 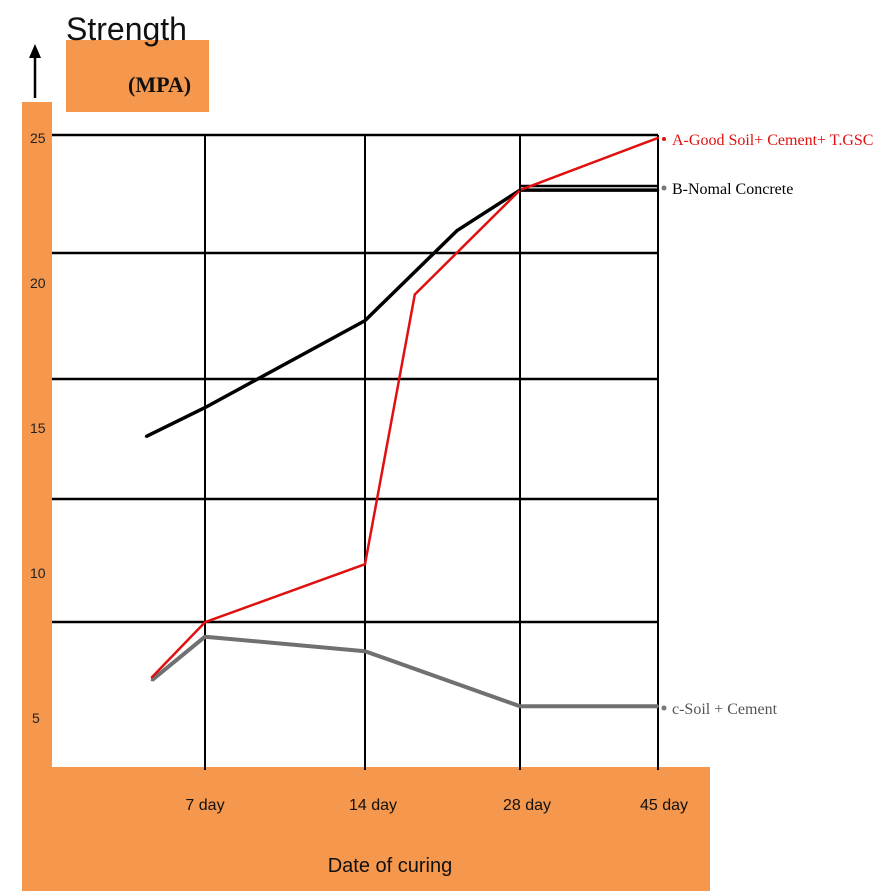 What do you see at coordinates (390, 866) in the screenshot?
I see `x-axis-title: Date of curing` at bounding box center [390, 866].